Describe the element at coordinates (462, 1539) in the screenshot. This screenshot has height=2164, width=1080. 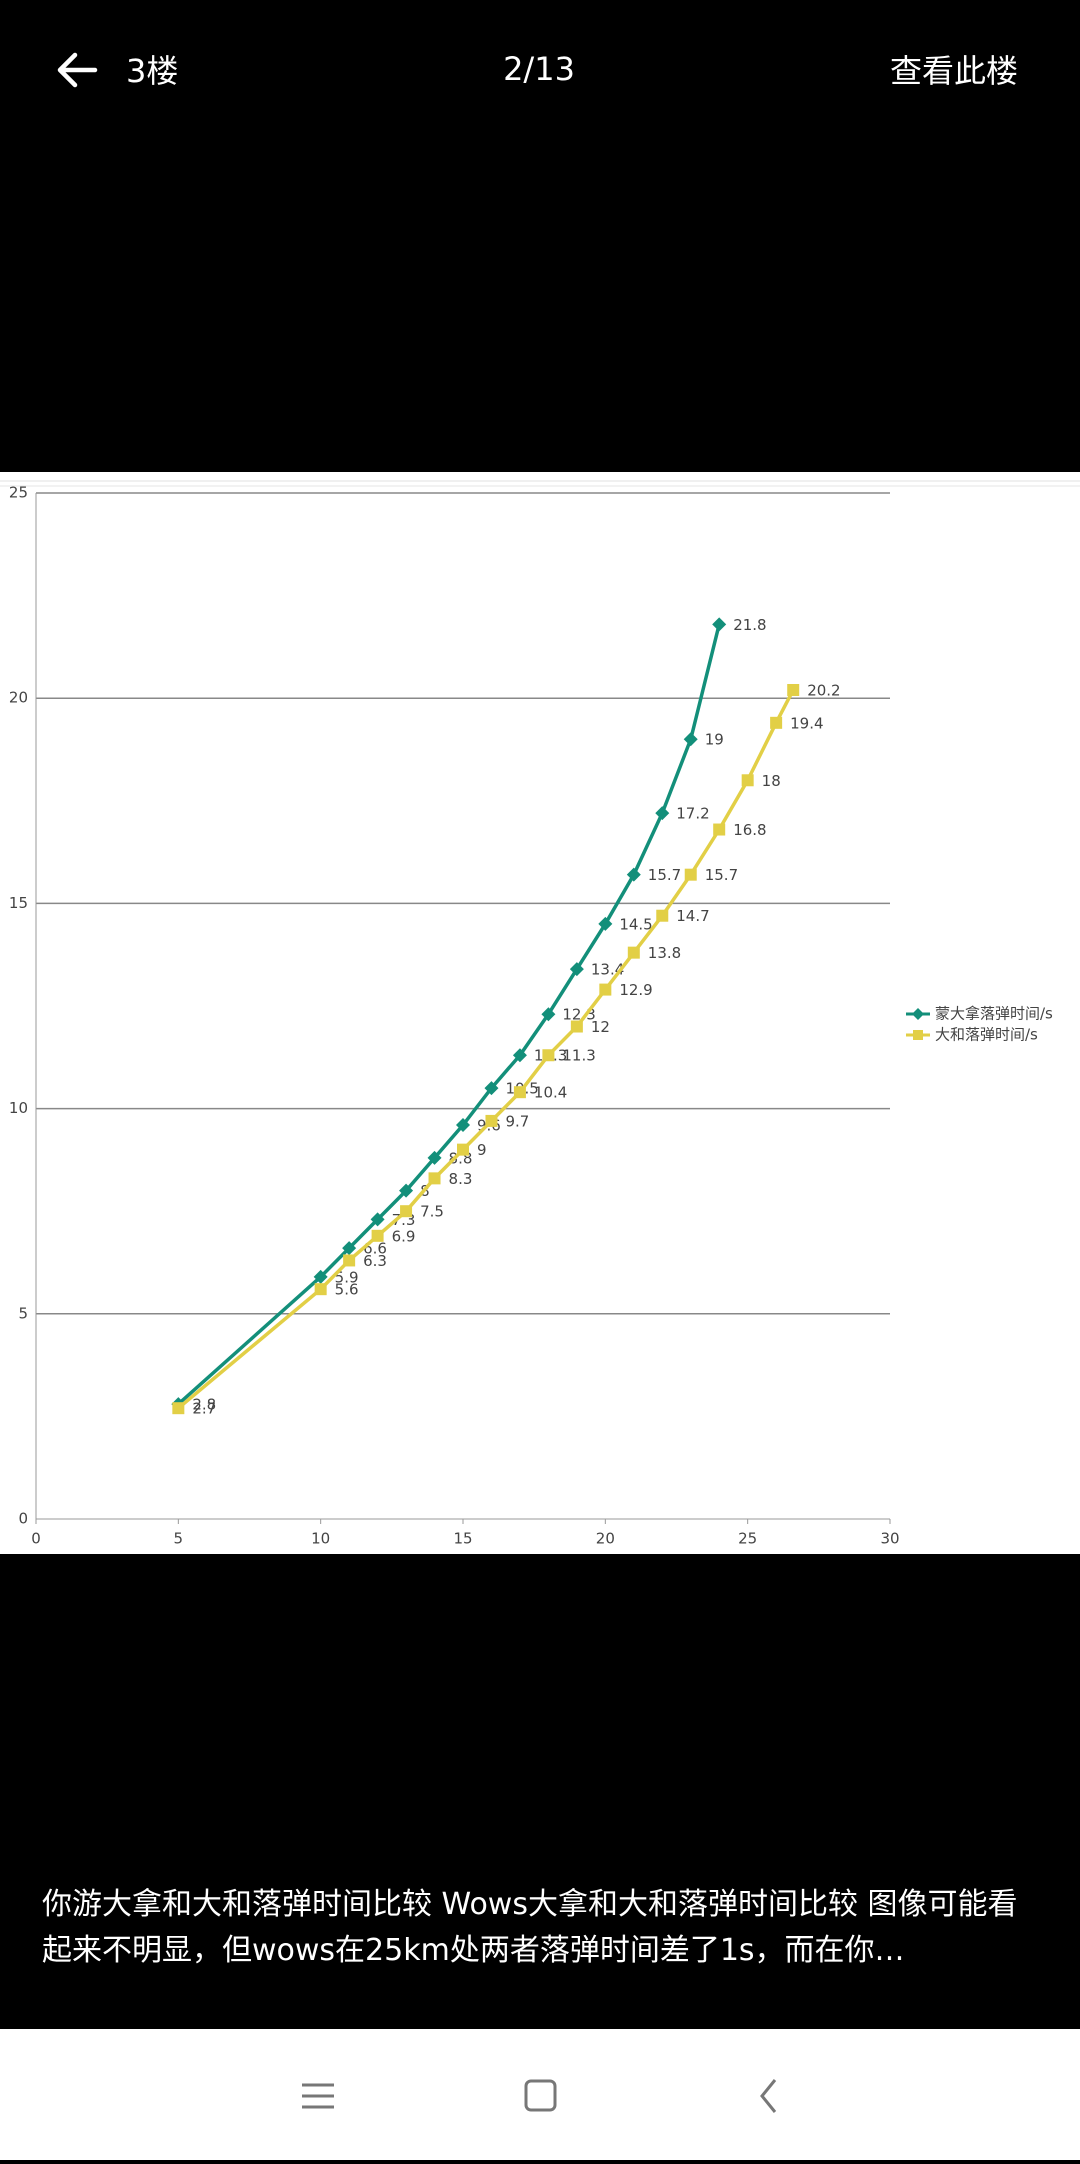
I see `x-tick-label: 15` at that location.